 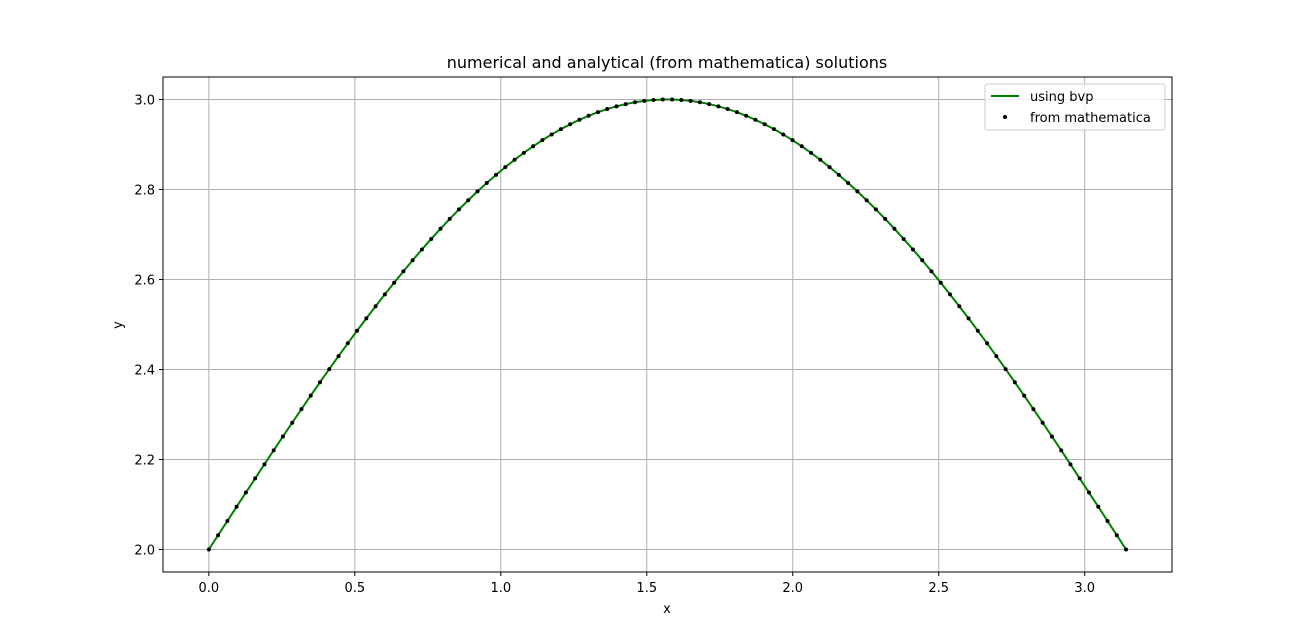 I want to click on y-tick-label: 2.2, so click(x=144, y=461).